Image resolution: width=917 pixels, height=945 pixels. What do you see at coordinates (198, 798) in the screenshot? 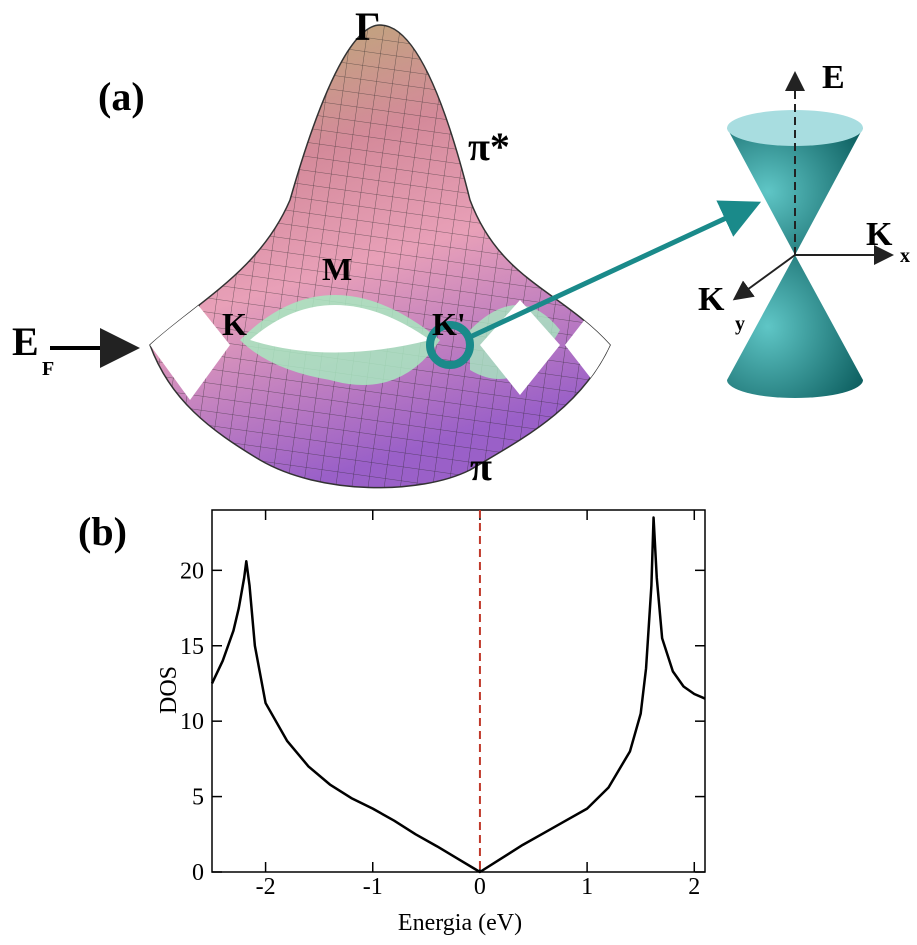
I see `y-tick-label: 5` at bounding box center [198, 798].